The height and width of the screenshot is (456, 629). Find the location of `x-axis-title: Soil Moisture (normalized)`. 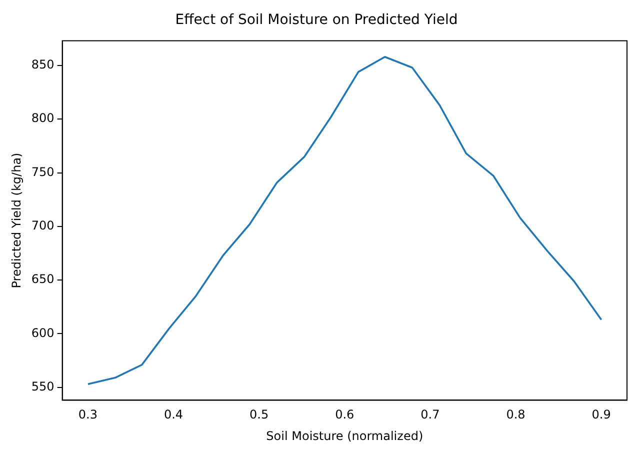

x-axis-title: Soil Moisture (normalized) is located at coordinates (345, 435).